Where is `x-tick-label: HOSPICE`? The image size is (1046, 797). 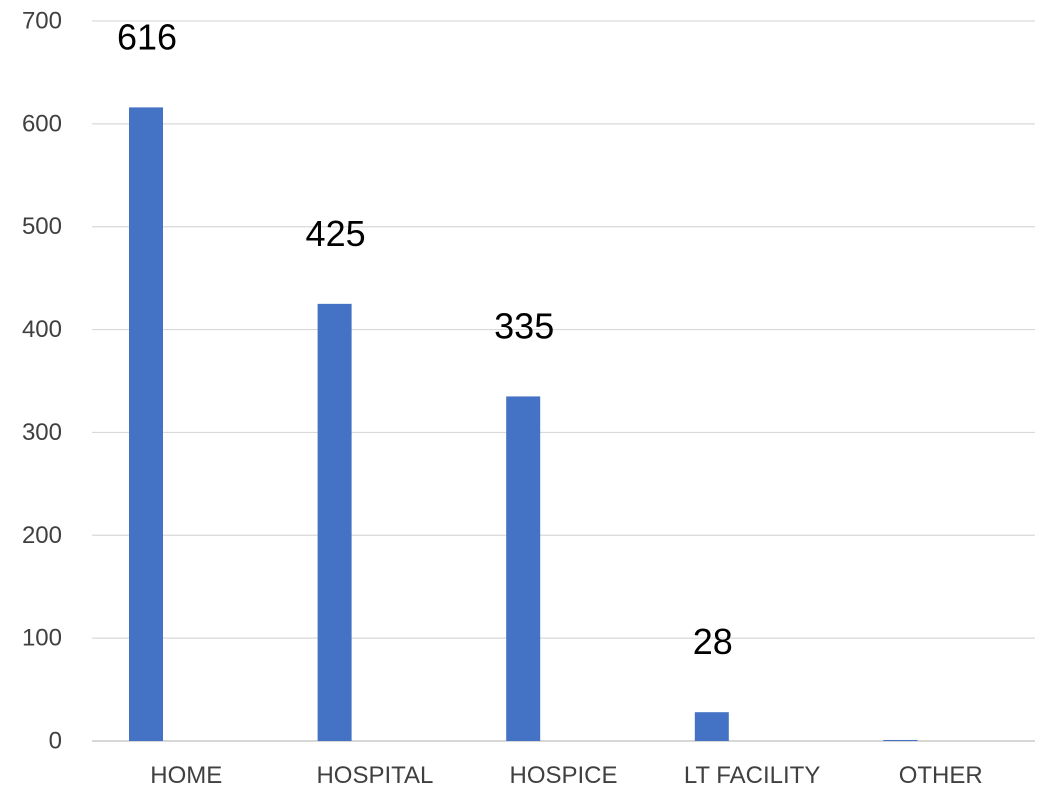 x-tick-label: HOSPICE is located at coordinates (563, 775).